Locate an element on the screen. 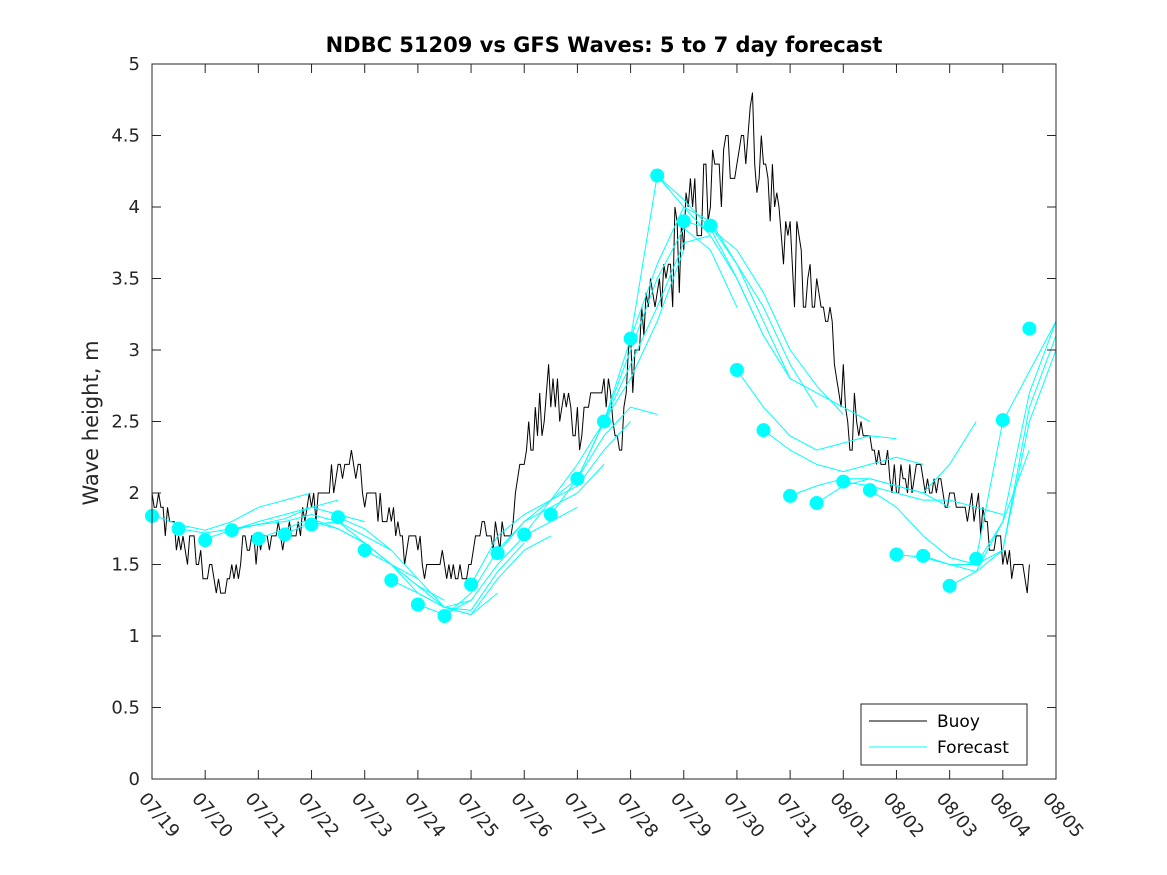 This screenshot has height=875, width=1167. y-axis-label: Wave height, m is located at coordinates (91, 422).